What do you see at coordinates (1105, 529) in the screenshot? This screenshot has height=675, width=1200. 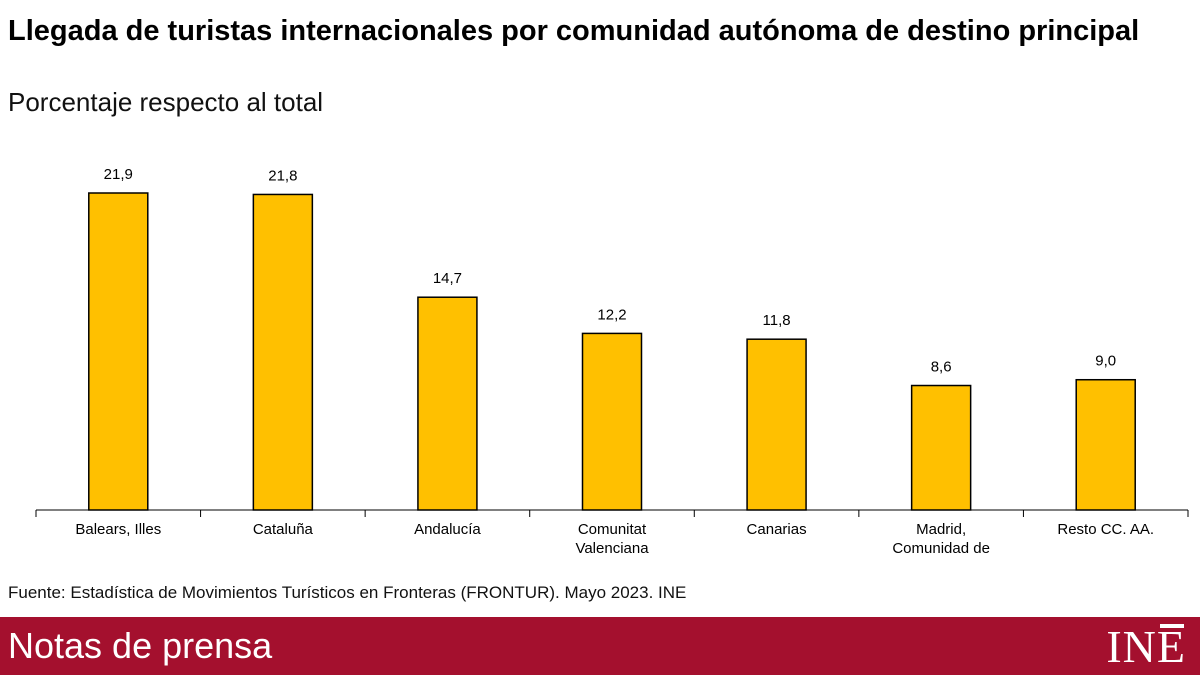 I see `category-label-7: Resto CC. AA.` at bounding box center [1105, 529].